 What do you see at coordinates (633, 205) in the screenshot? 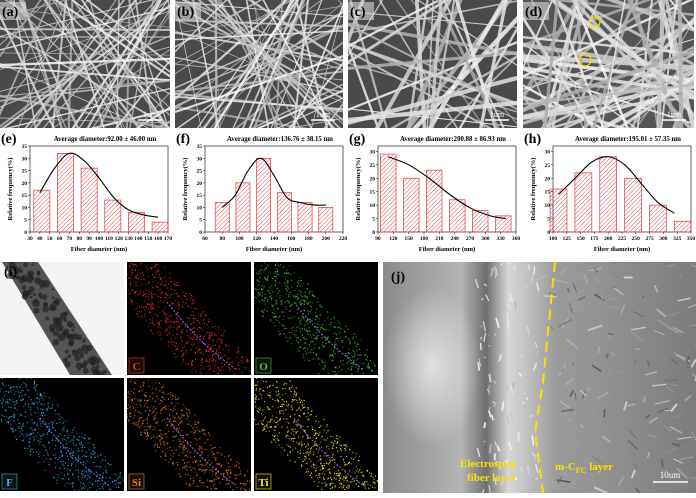
I see `bar` at bounding box center [633, 205].